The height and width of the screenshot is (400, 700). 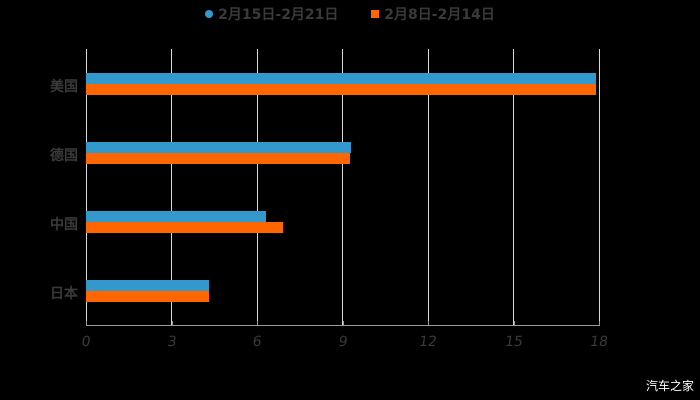 What do you see at coordinates (64, 156) in the screenshot?
I see `category-label-germany: 德国` at bounding box center [64, 156].